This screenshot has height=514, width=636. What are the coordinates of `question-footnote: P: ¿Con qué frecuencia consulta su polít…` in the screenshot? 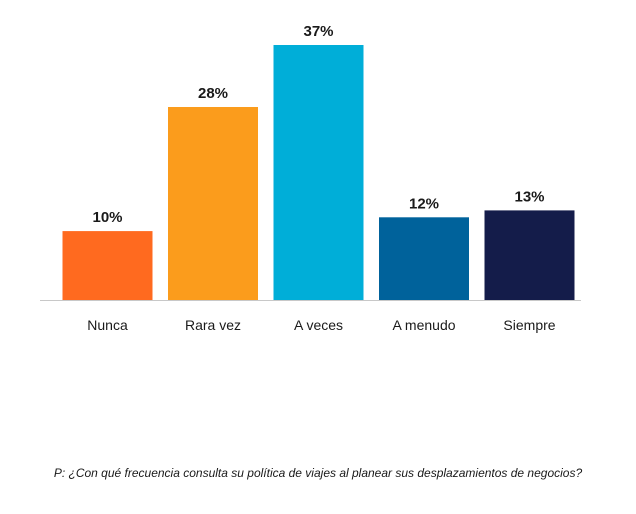 It's located at (318, 473).